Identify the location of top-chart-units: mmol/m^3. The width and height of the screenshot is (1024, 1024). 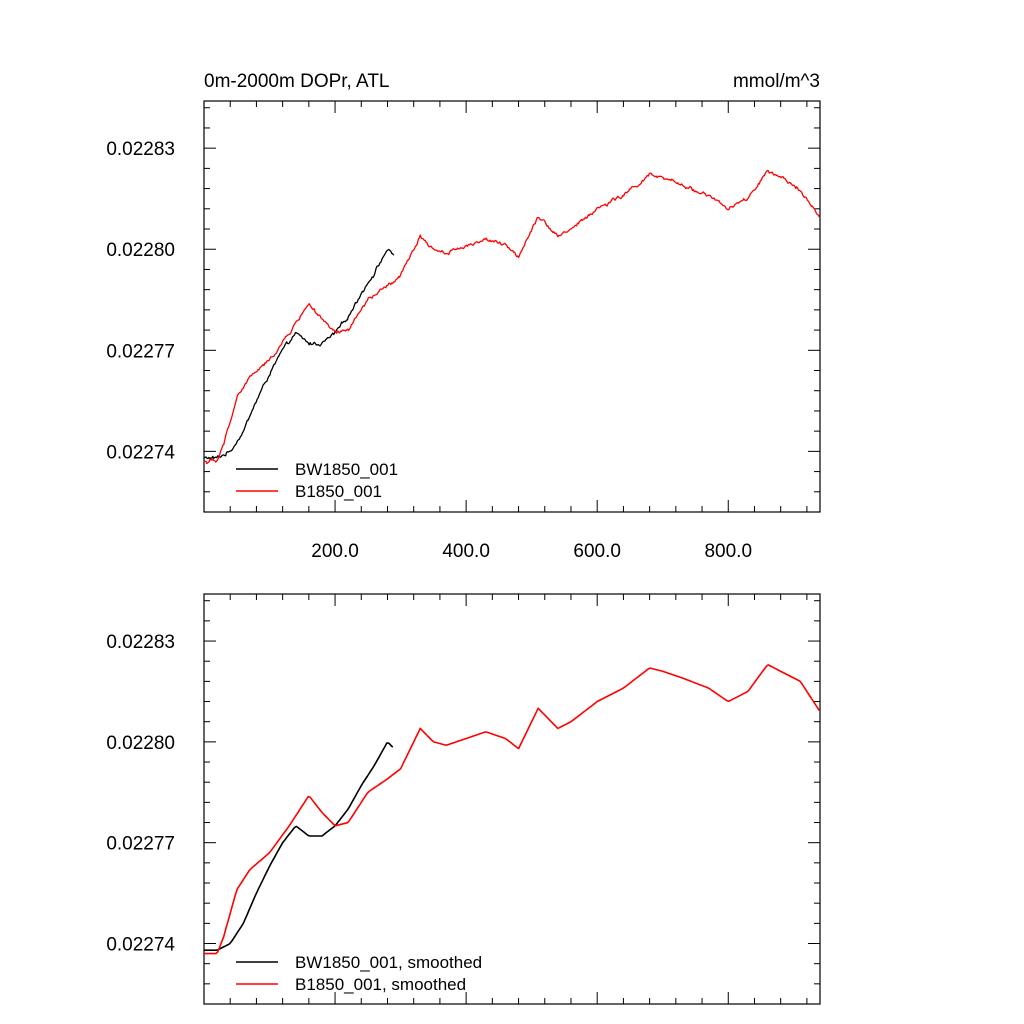
(776, 81).